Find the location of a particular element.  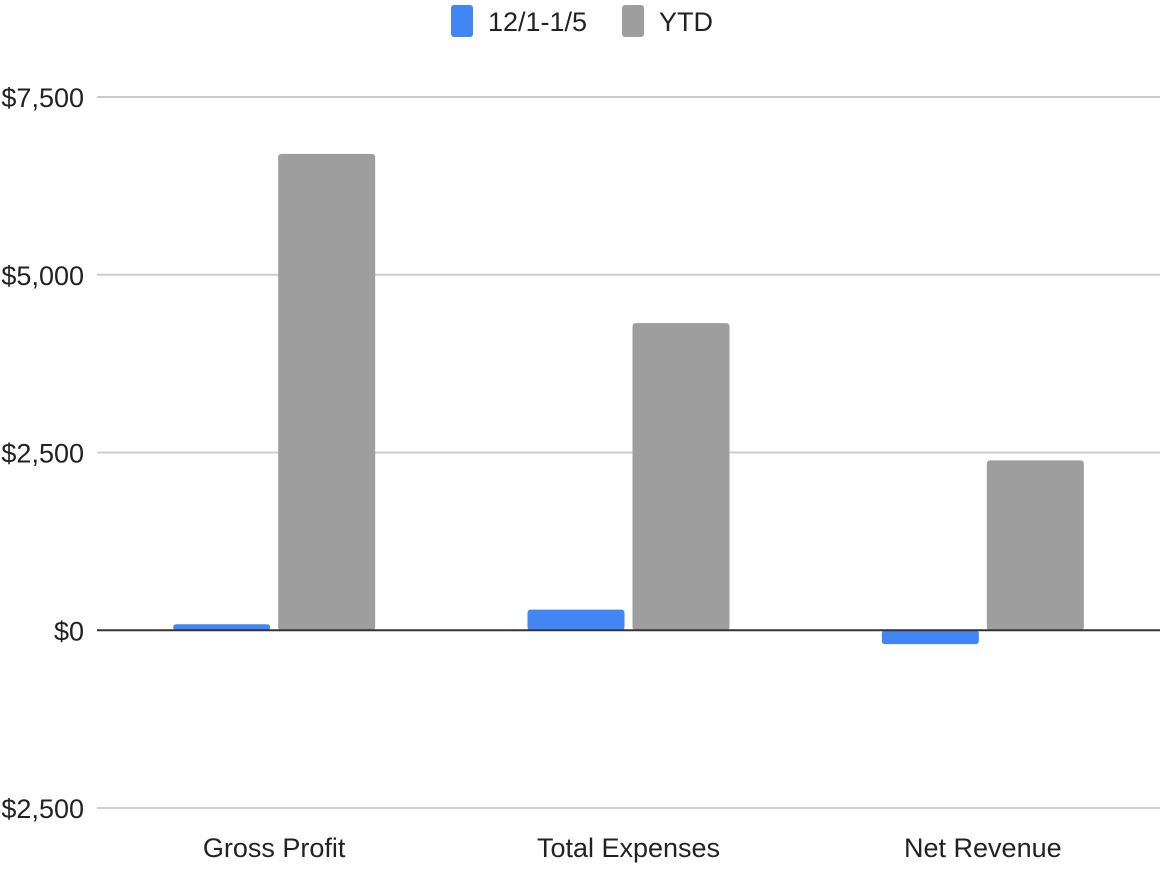

y-axis-tick-labels: $7,500 $5,000 $2,500 $0 -$2,500 is located at coordinates (42, 453).